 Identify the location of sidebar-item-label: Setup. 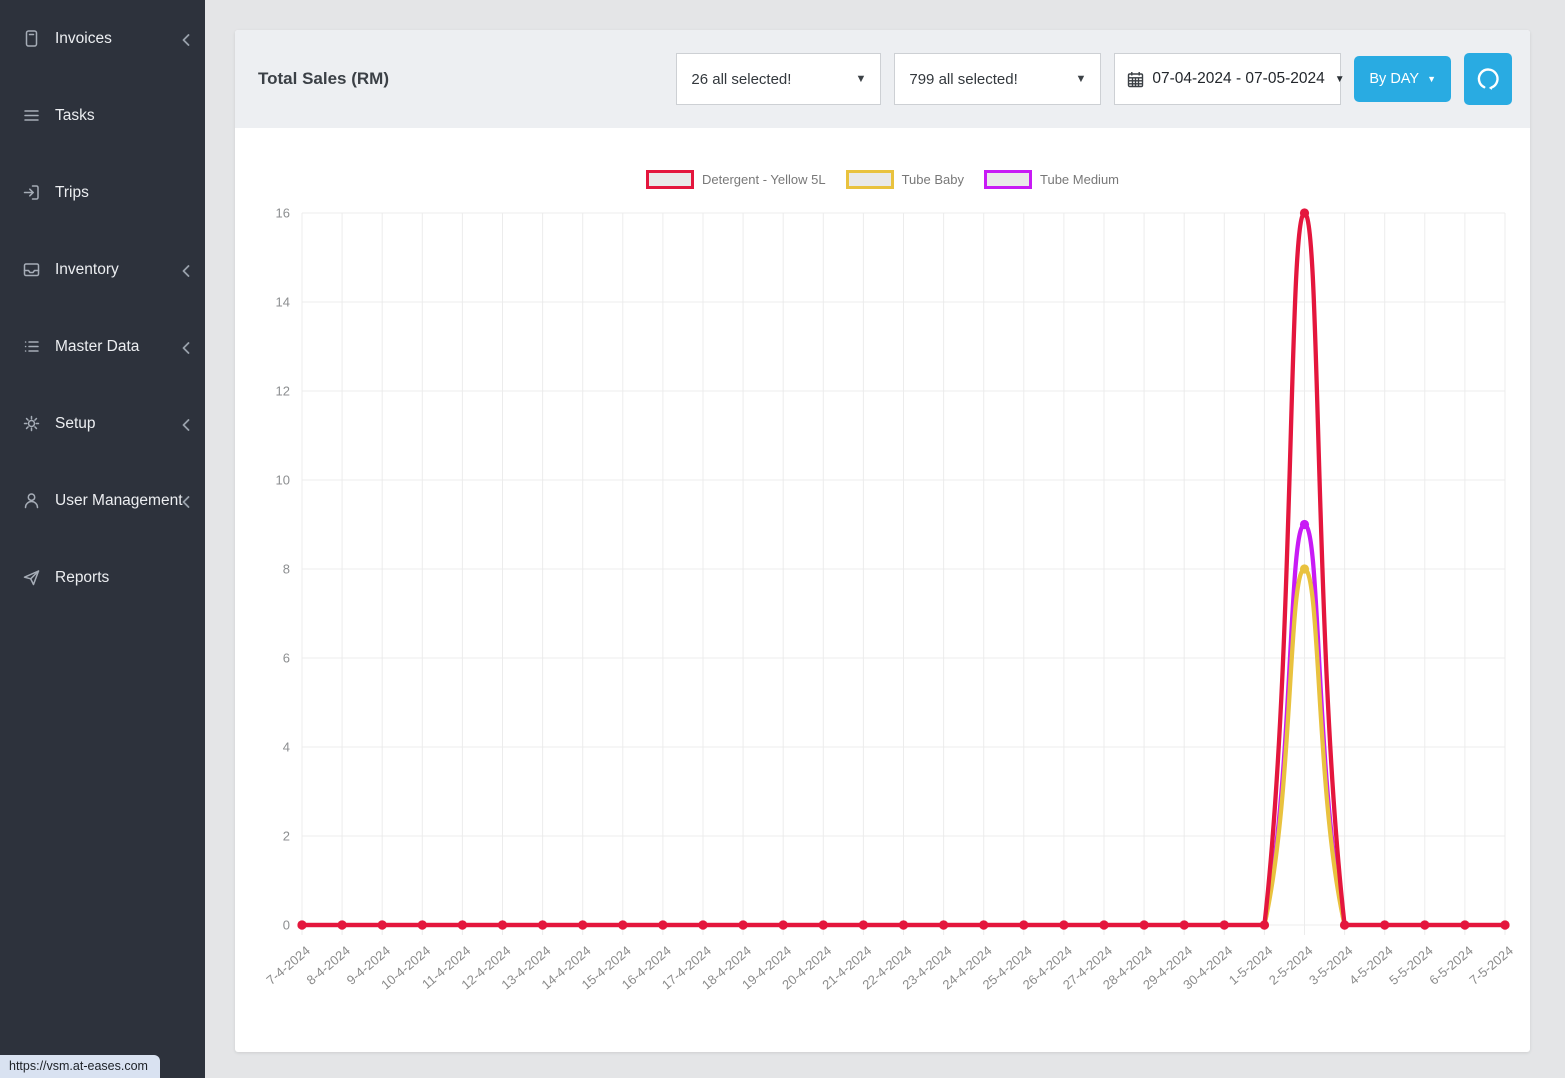
(75, 423).